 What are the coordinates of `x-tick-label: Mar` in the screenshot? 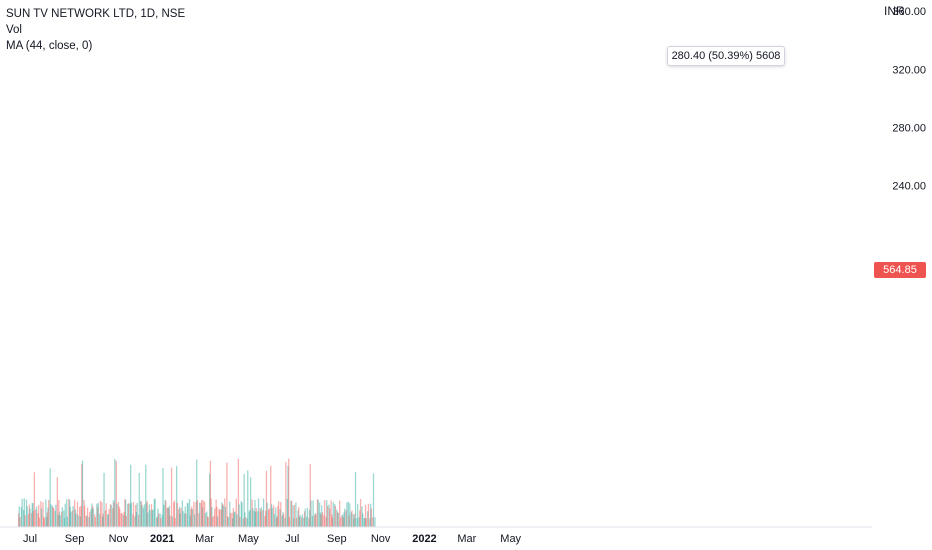 It's located at (204, 539).